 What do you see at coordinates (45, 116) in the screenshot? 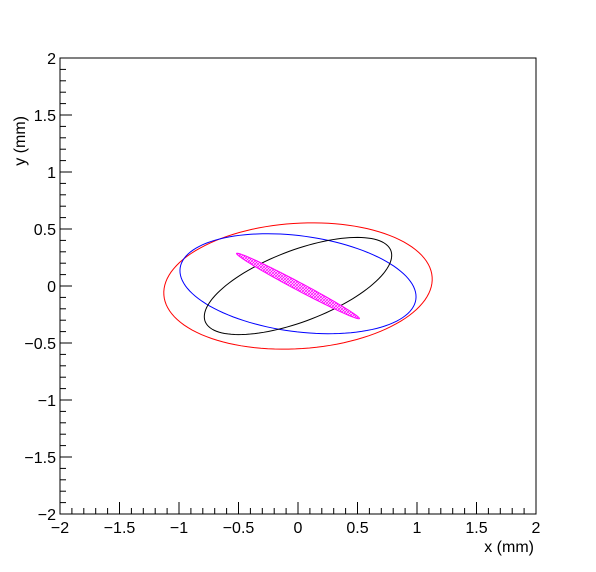
I see `y-tick-label: 1.5` at bounding box center [45, 116].